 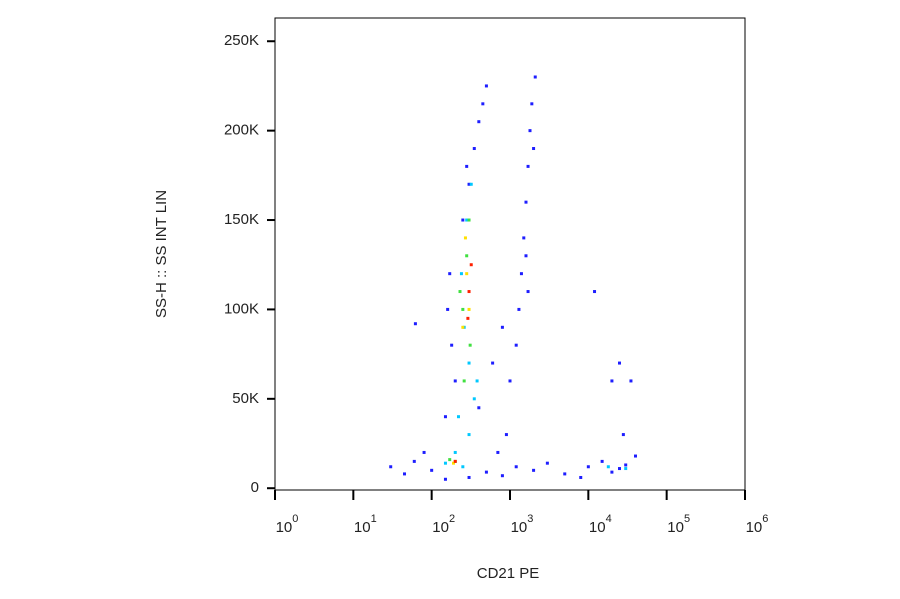 What do you see at coordinates (241, 219) in the screenshot?
I see `y-tick-label: 150K` at bounding box center [241, 219].